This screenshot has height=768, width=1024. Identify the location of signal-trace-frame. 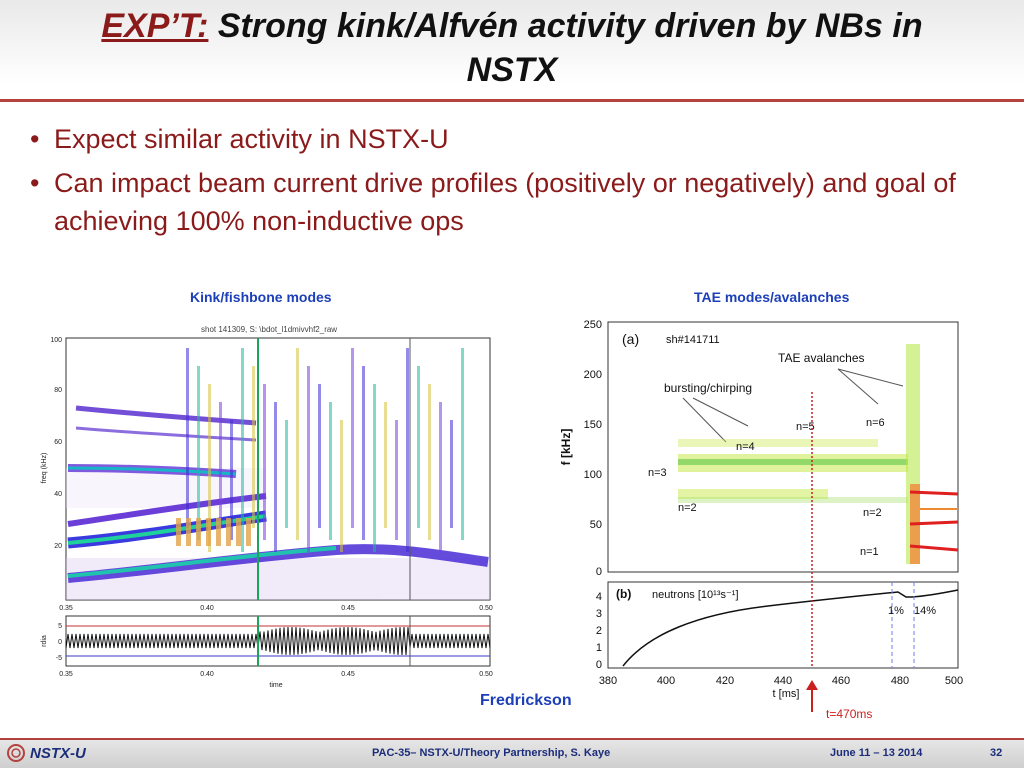
(278, 641).